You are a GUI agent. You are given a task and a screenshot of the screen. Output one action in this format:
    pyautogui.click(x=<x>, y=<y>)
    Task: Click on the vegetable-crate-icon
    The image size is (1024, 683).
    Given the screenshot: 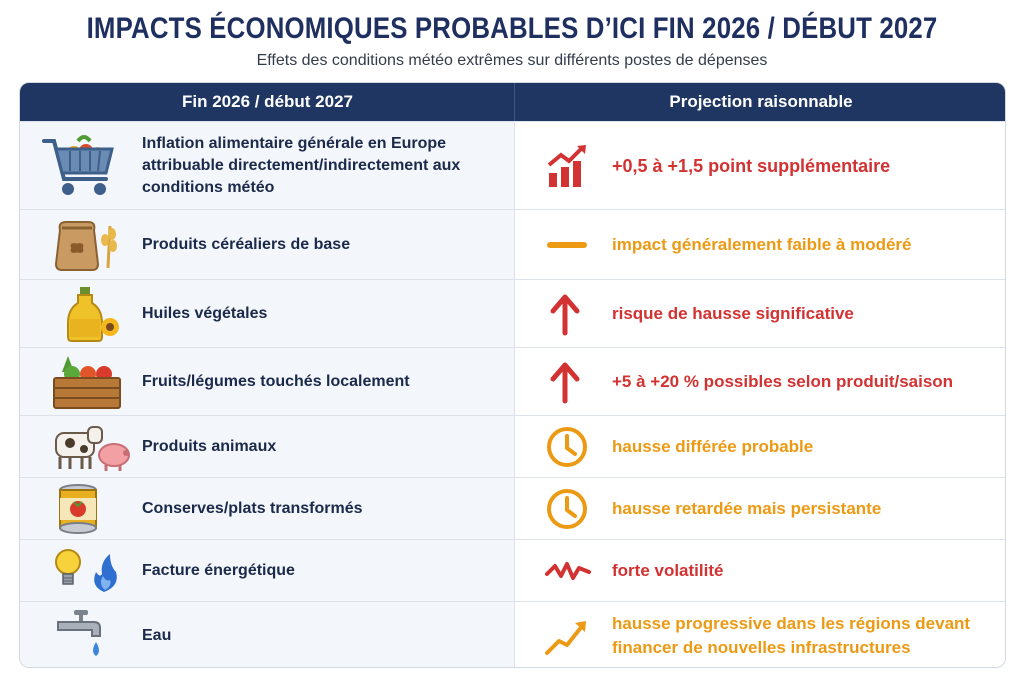 What is the action you would take?
    pyautogui.click(x=87, y=382)
    